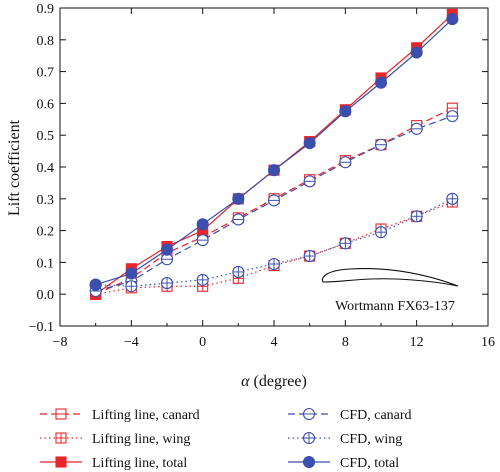 This screenshot has width=500, height=472. What do you see at coordinates (345, 342) in the screenshot?
I see `x-tick-label: 8` at bounding box center [345, 342].